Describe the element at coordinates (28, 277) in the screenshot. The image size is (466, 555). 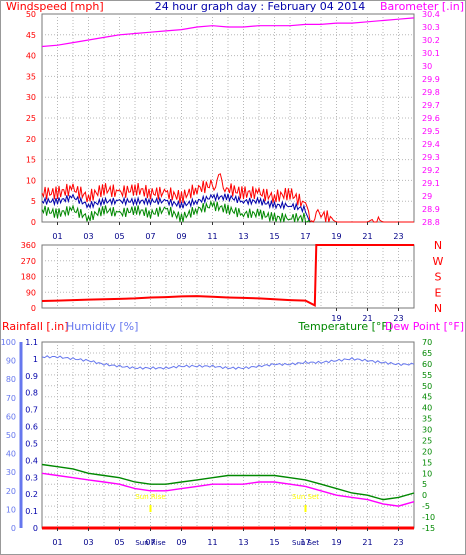
I see `direction-tick-label: 180` at that location.